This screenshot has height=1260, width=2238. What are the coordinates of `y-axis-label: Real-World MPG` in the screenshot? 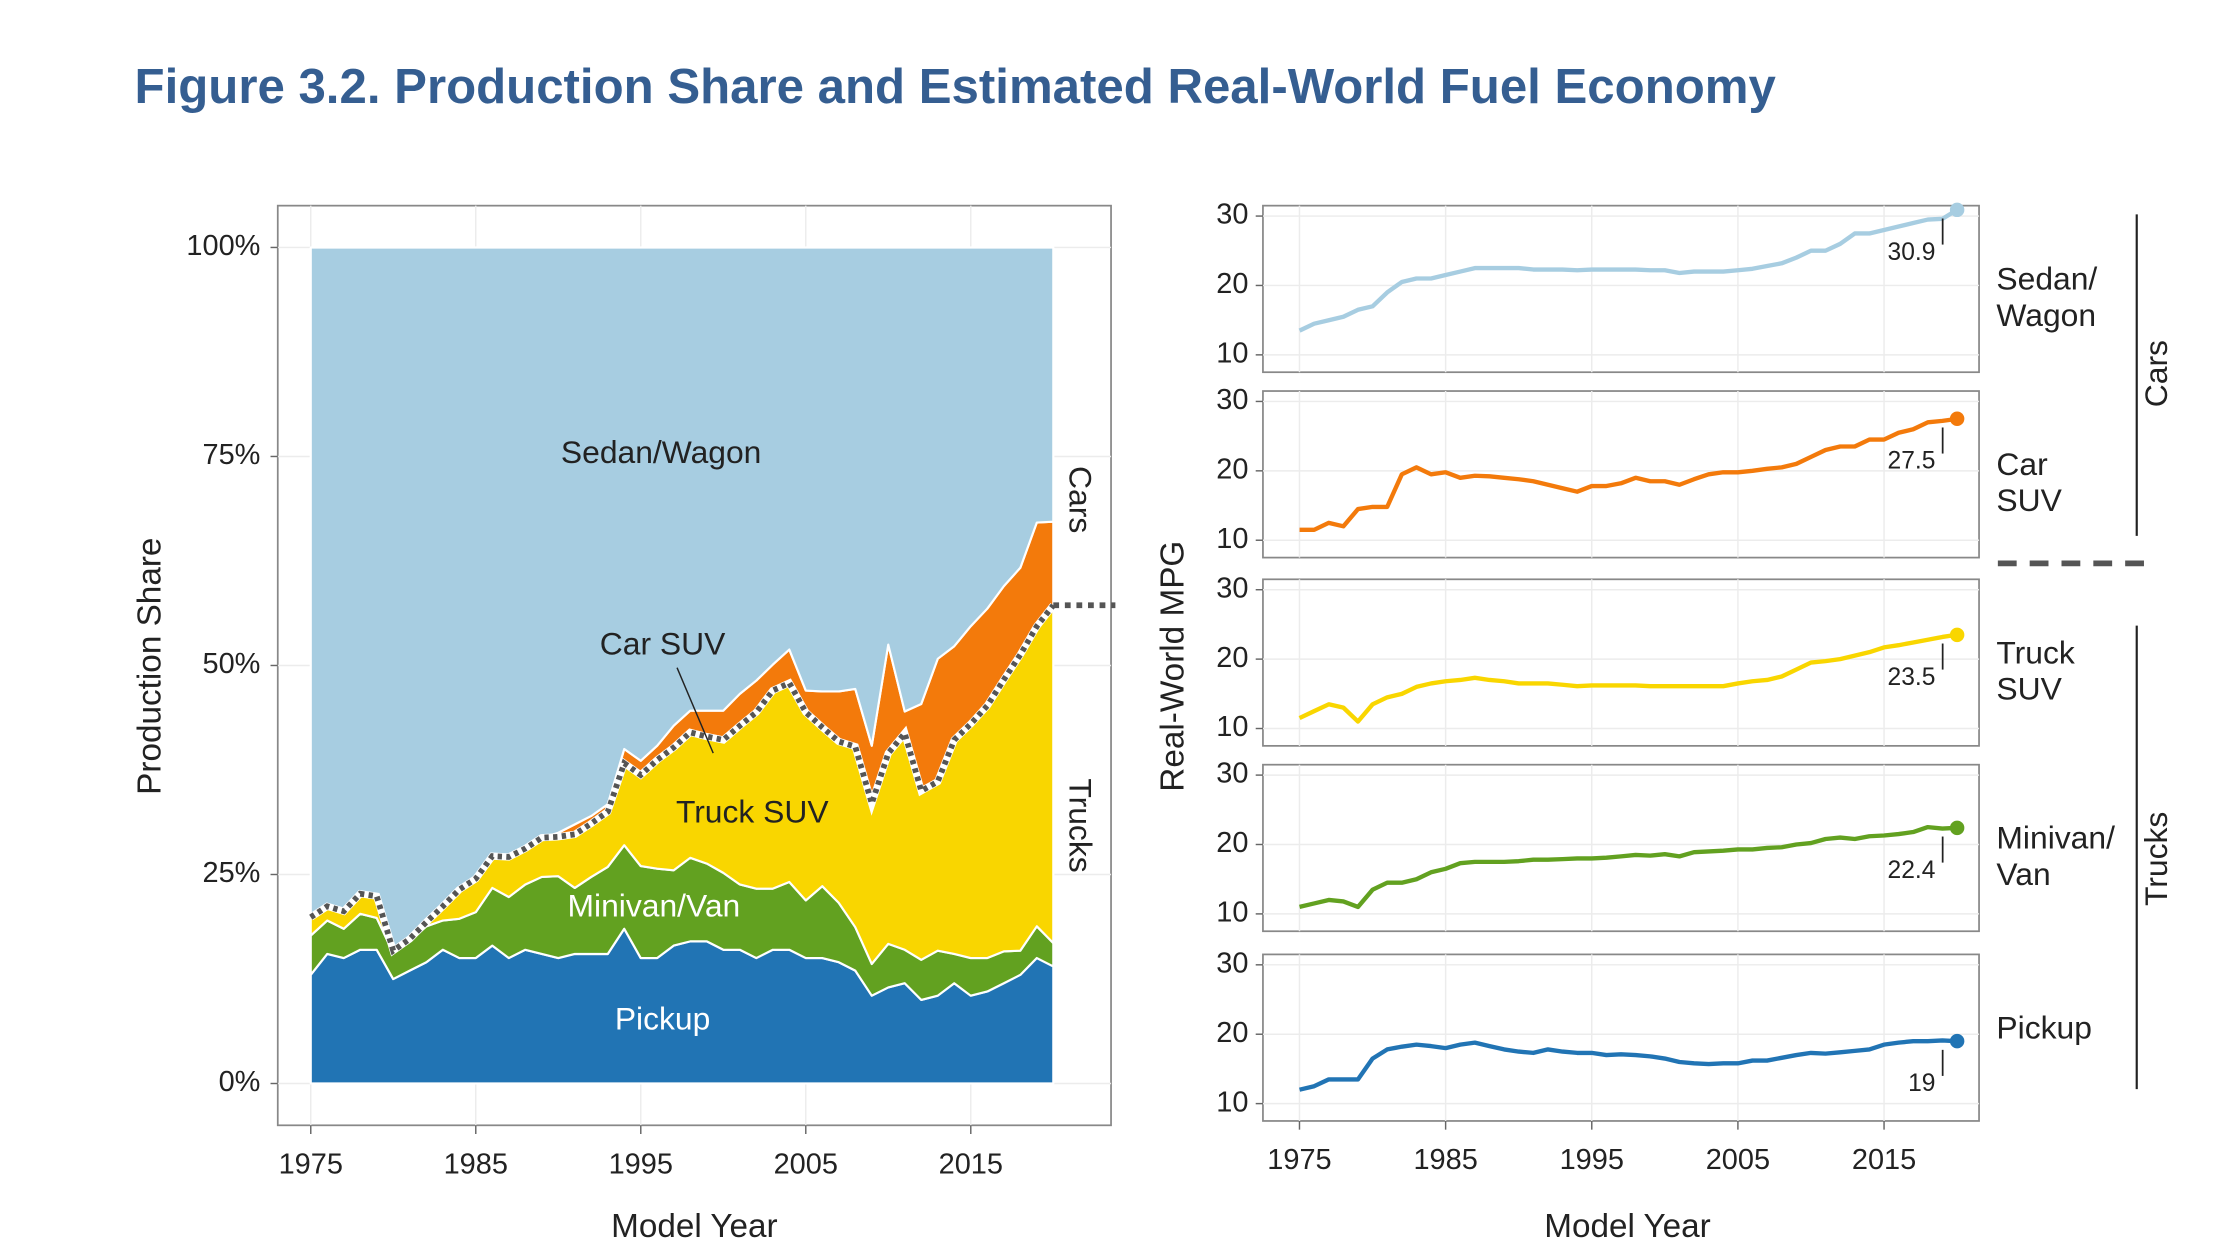 It's located at (1173, 666).